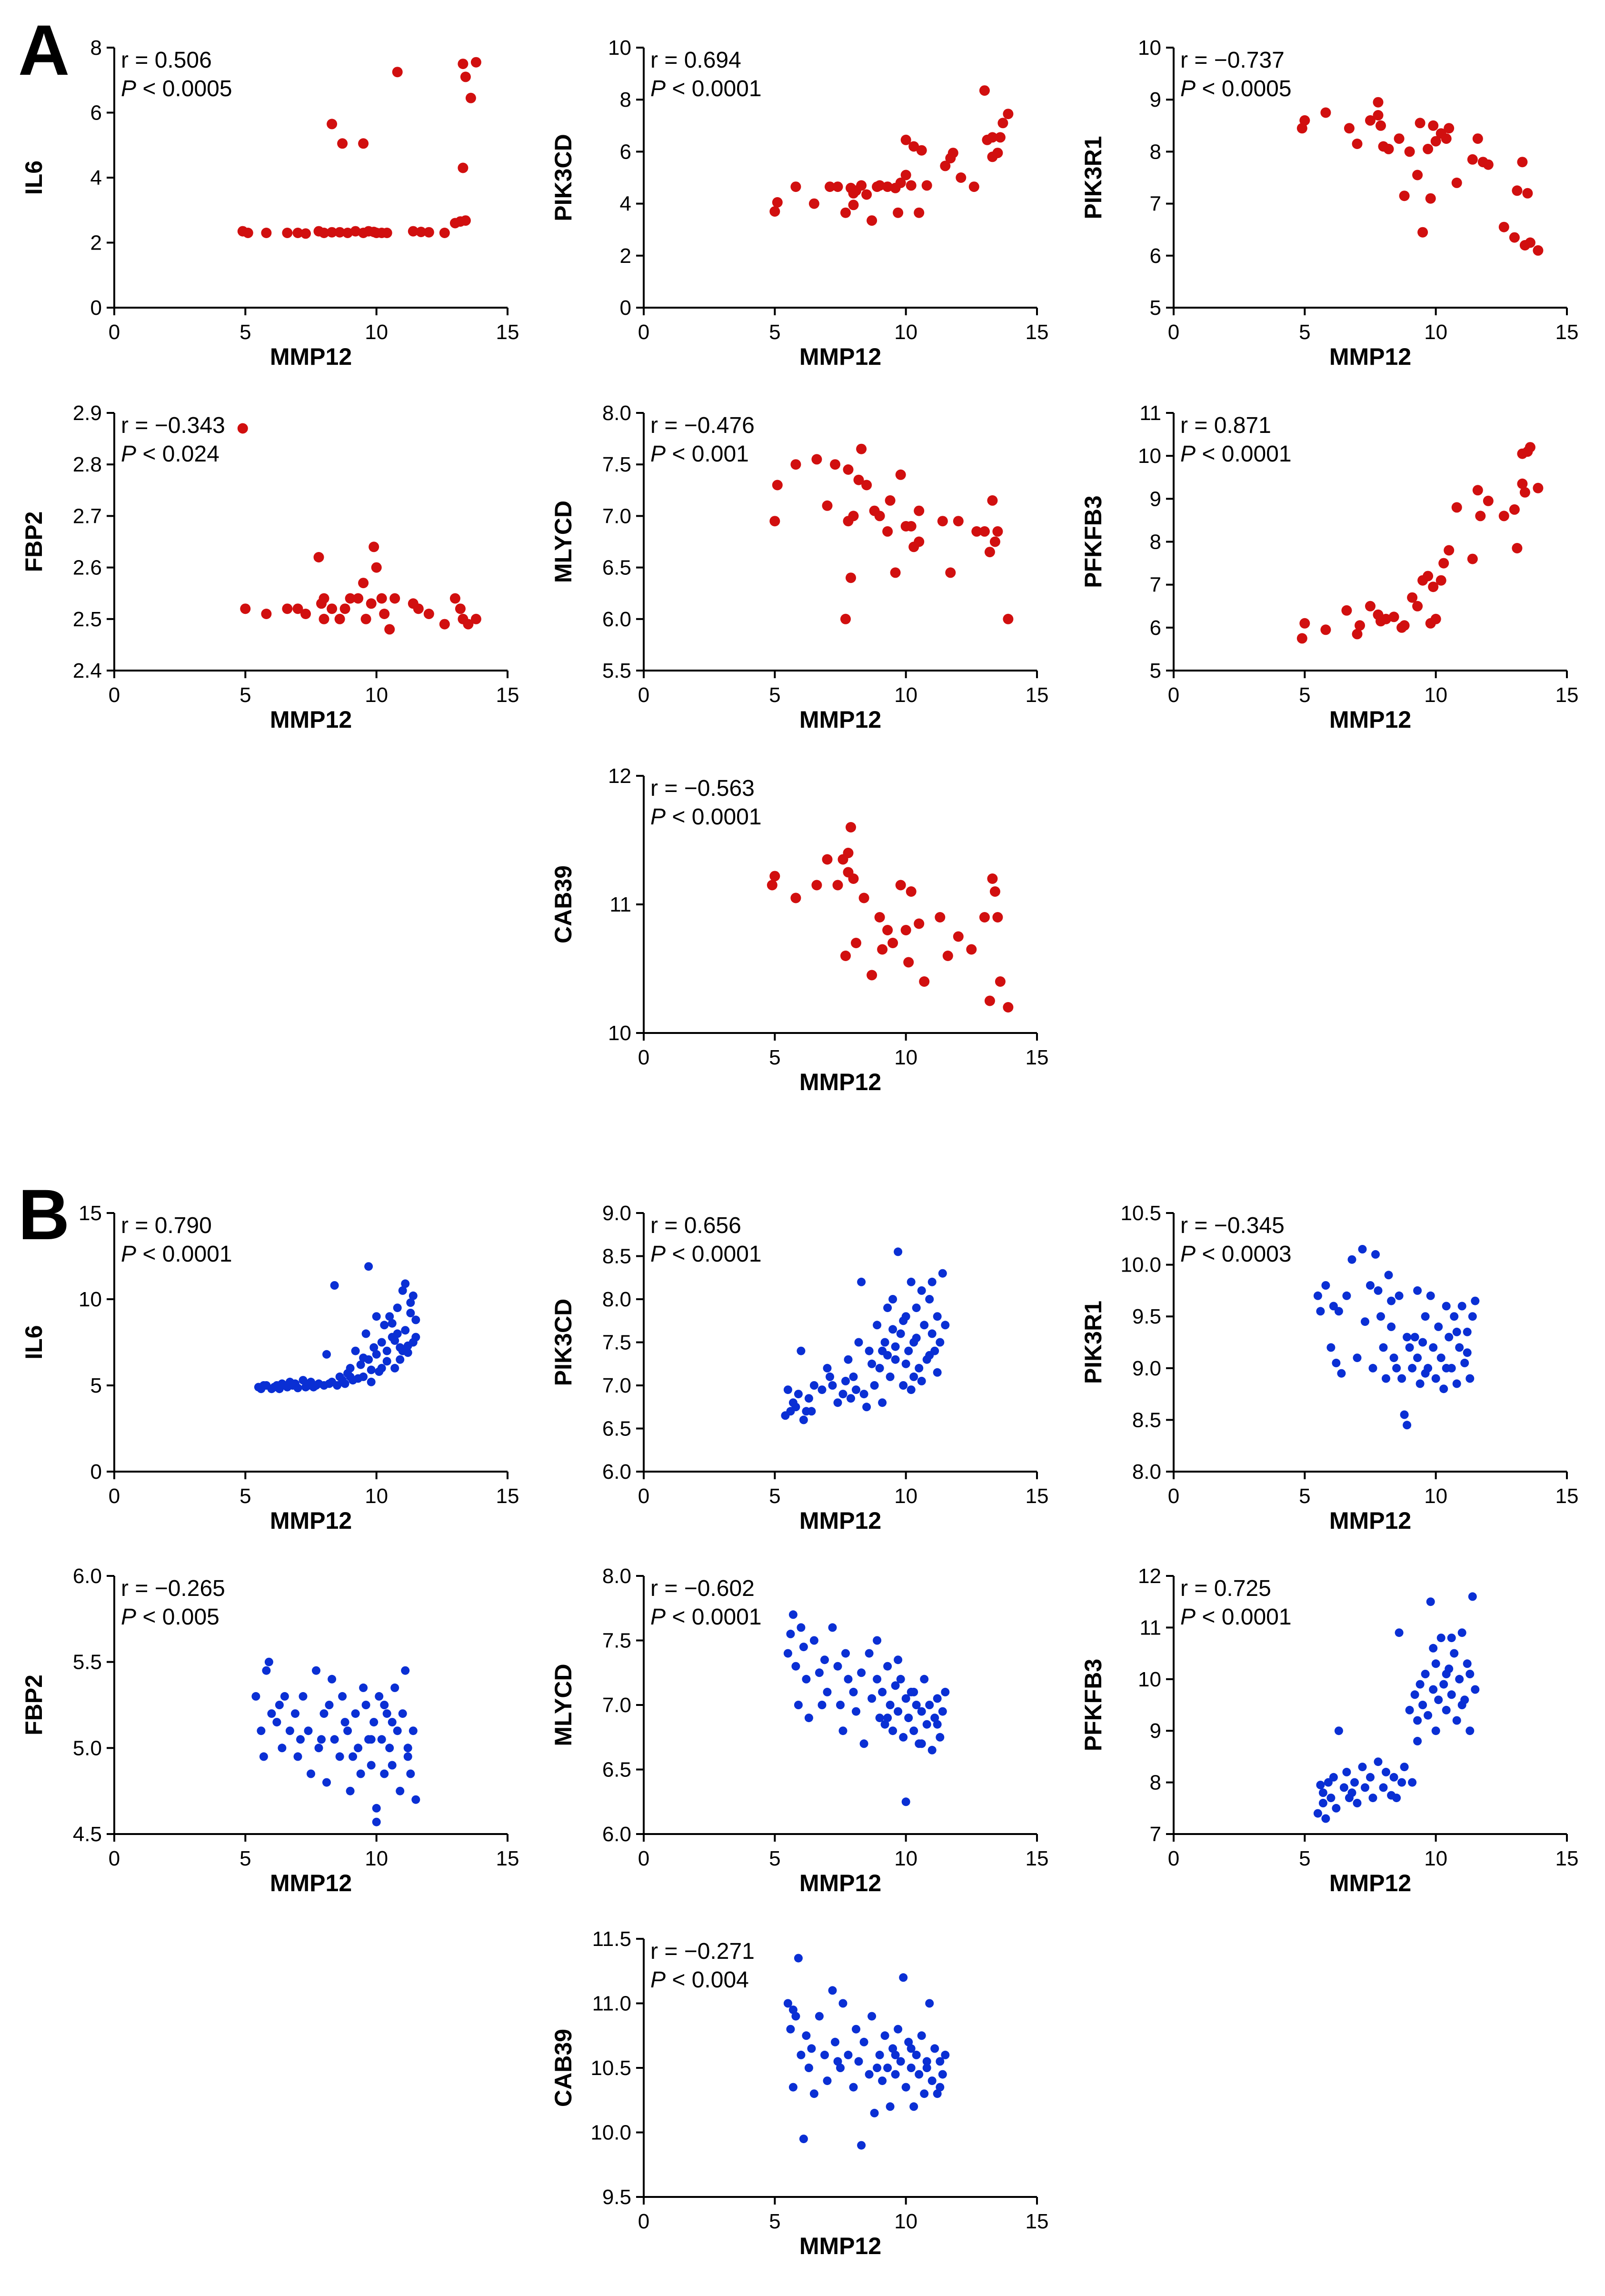 Image resolution: width=1605 pixels, height=2296 pixels. I want to click on x-tick-label: 10, so click(1435, 1858).